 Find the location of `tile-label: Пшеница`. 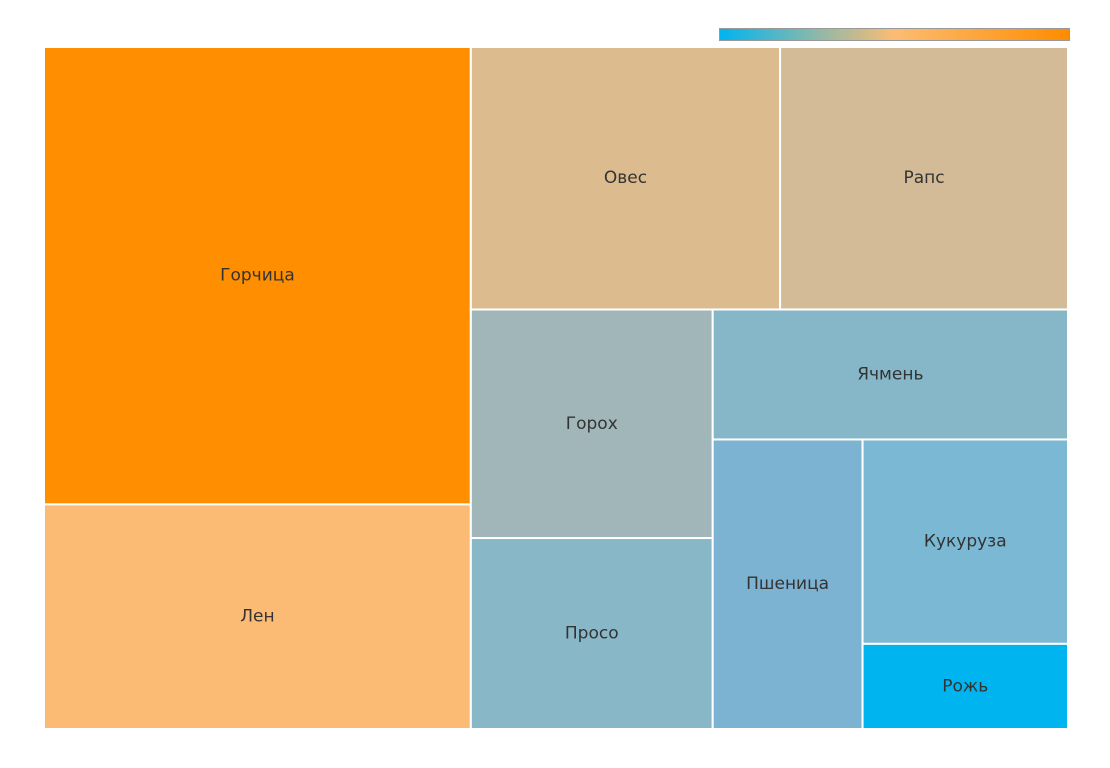

tile-label: Пшеница is located at coordinates (787, 584).